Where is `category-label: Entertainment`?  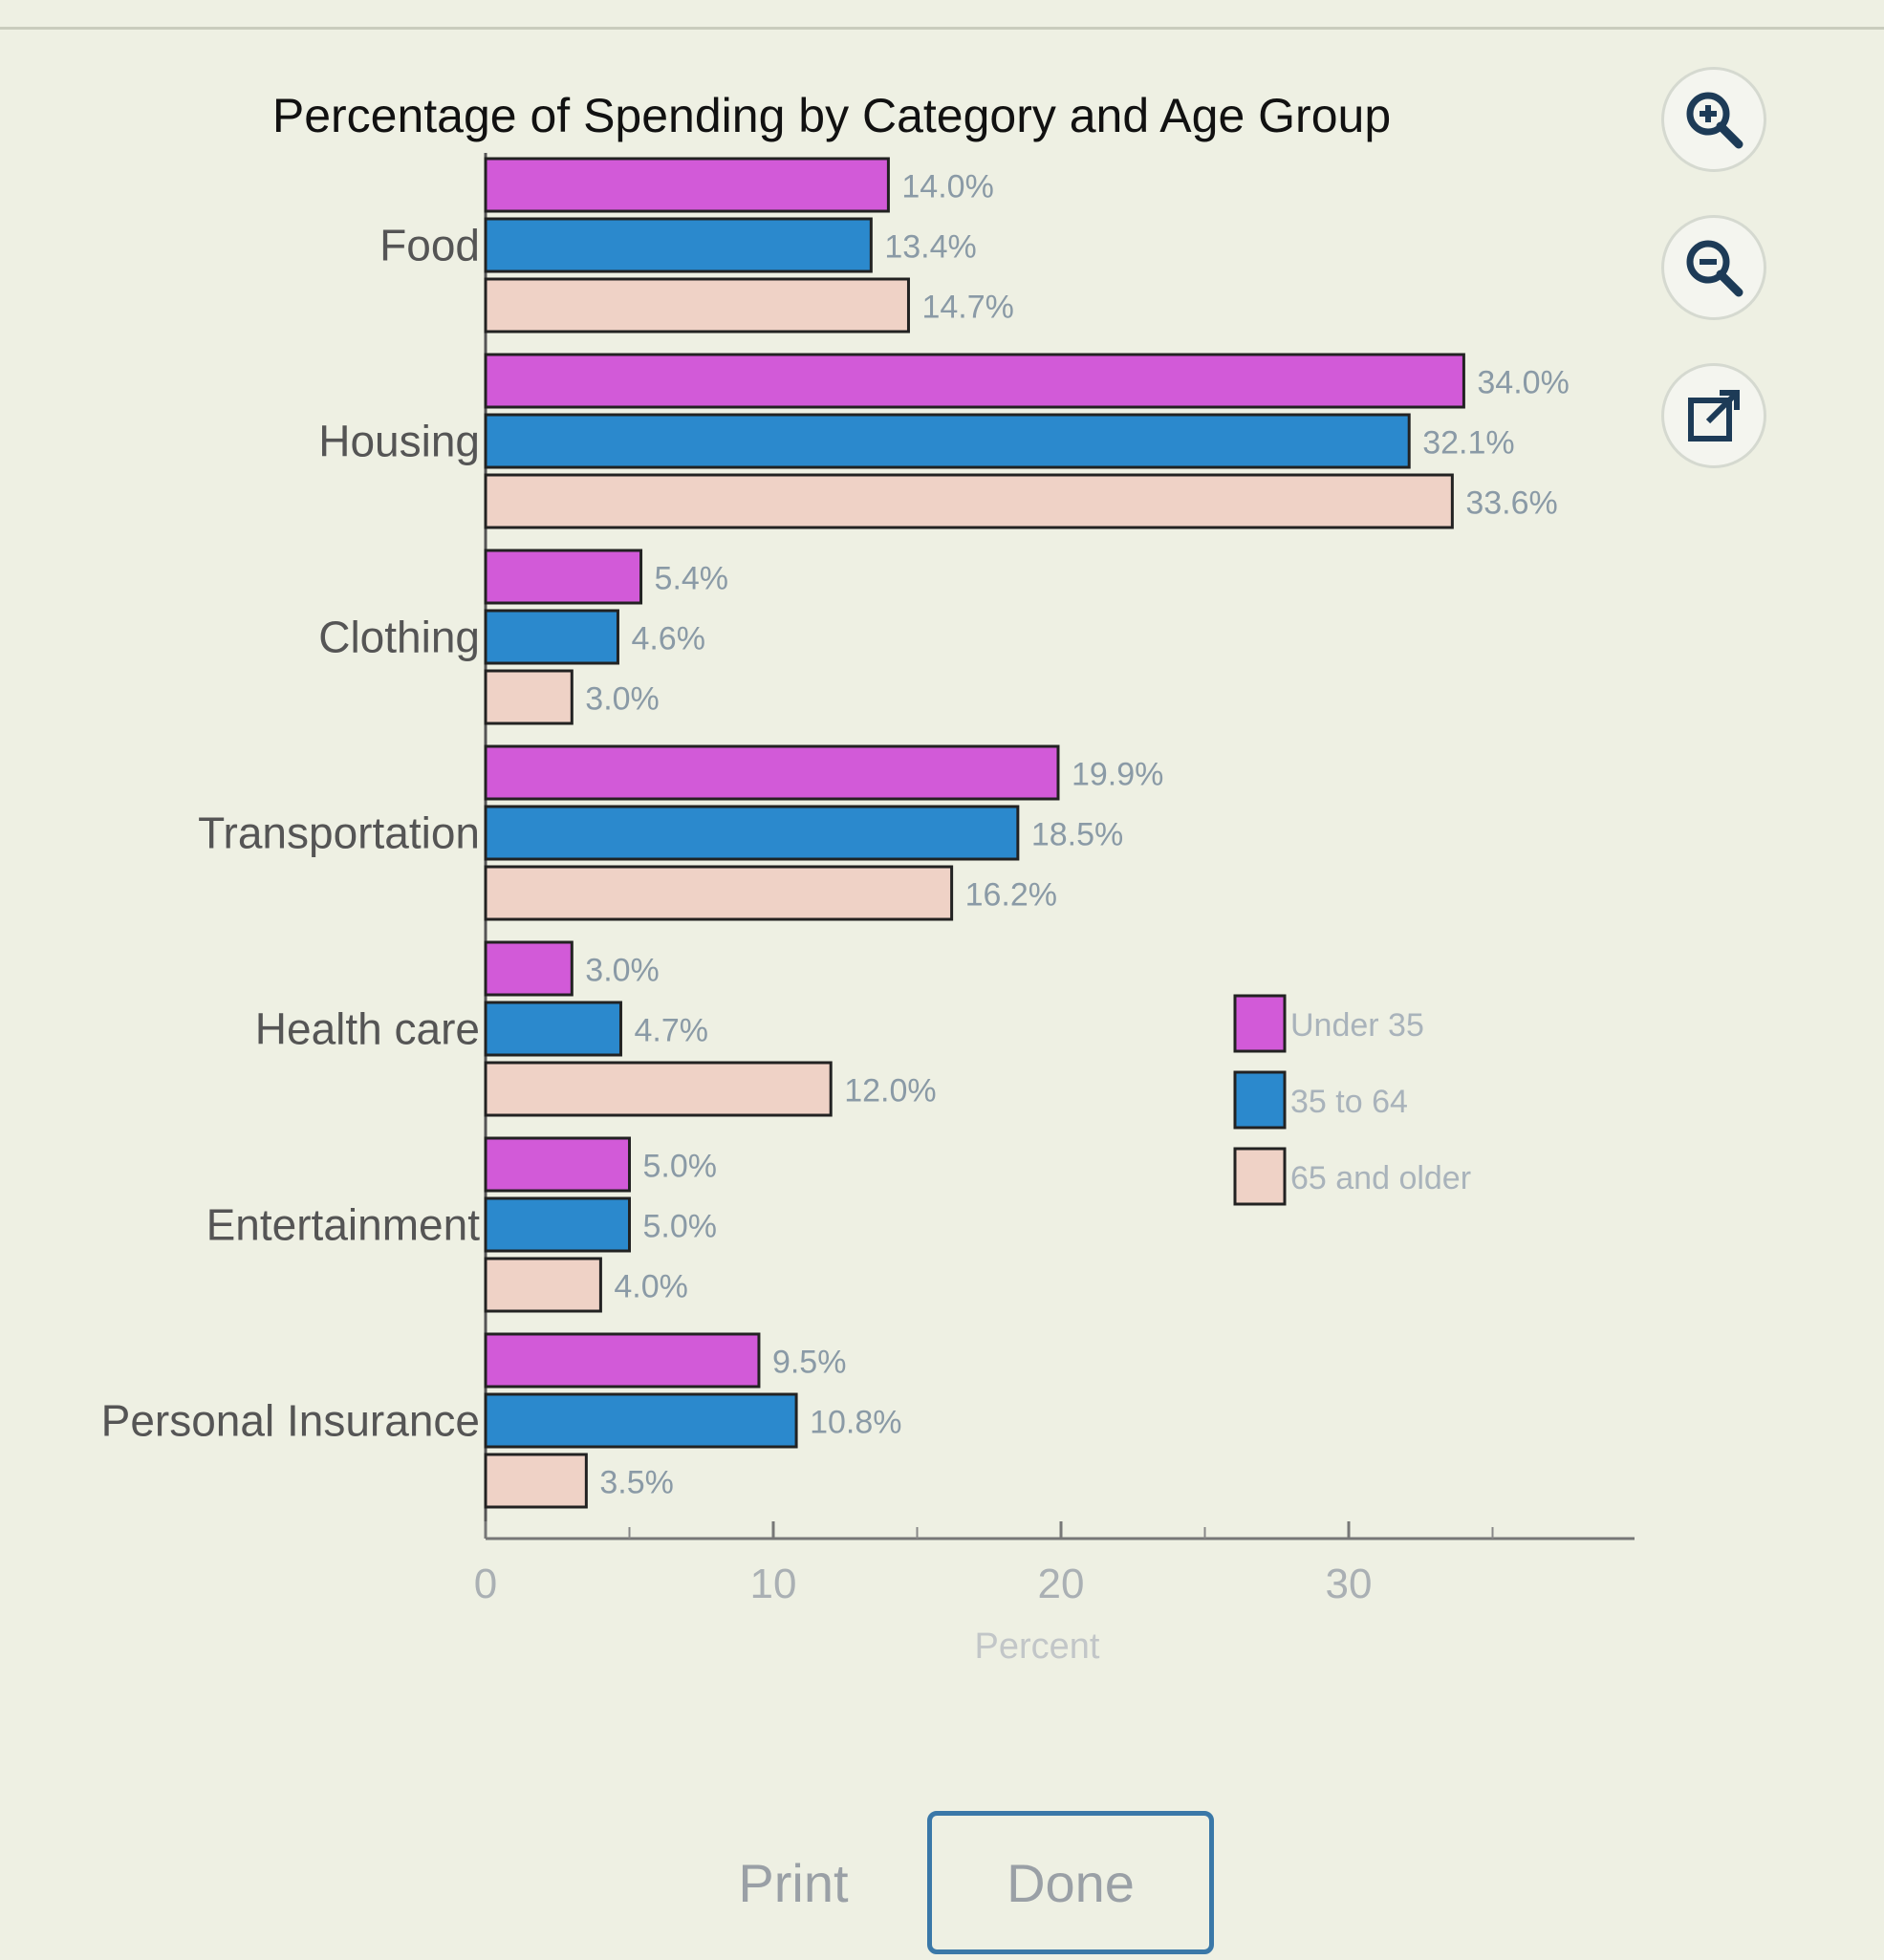 category-label: Entertainment is located at coordinates (343, 1225).